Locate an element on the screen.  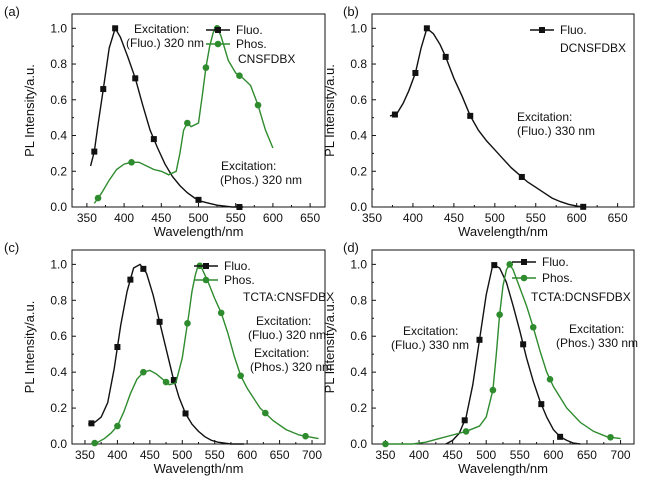
panel-label: (d) is located at coordinates (351, 247).